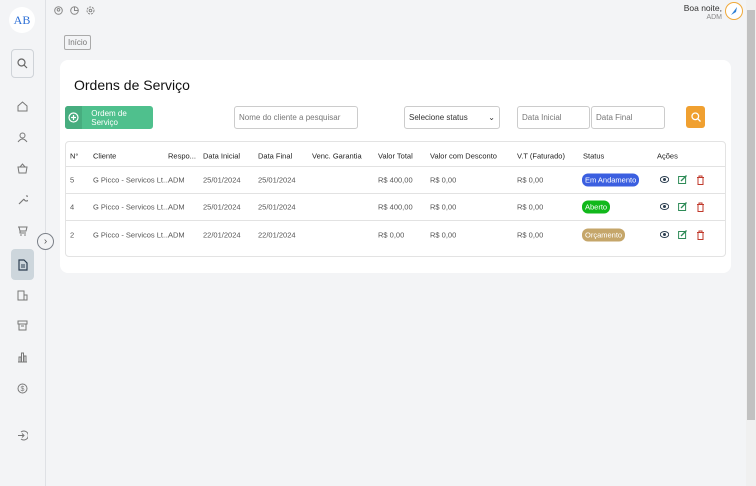 The image size is (756, 486). I want to click on chart-icon, so click(22, 357).